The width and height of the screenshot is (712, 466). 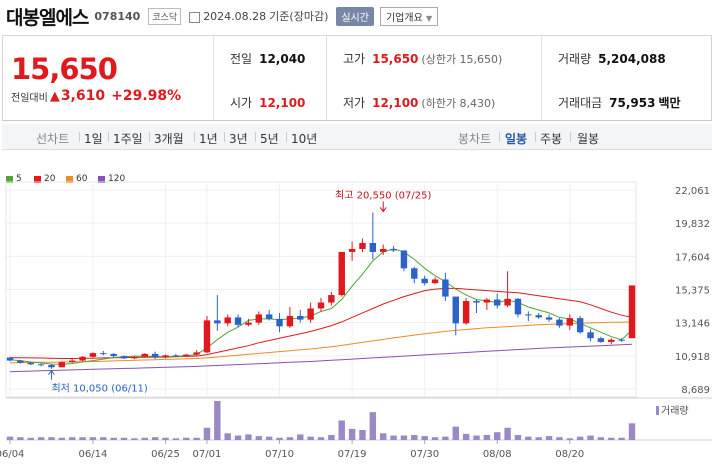 I want to click on legend-ma120: 120, so click(x=111, y=179).